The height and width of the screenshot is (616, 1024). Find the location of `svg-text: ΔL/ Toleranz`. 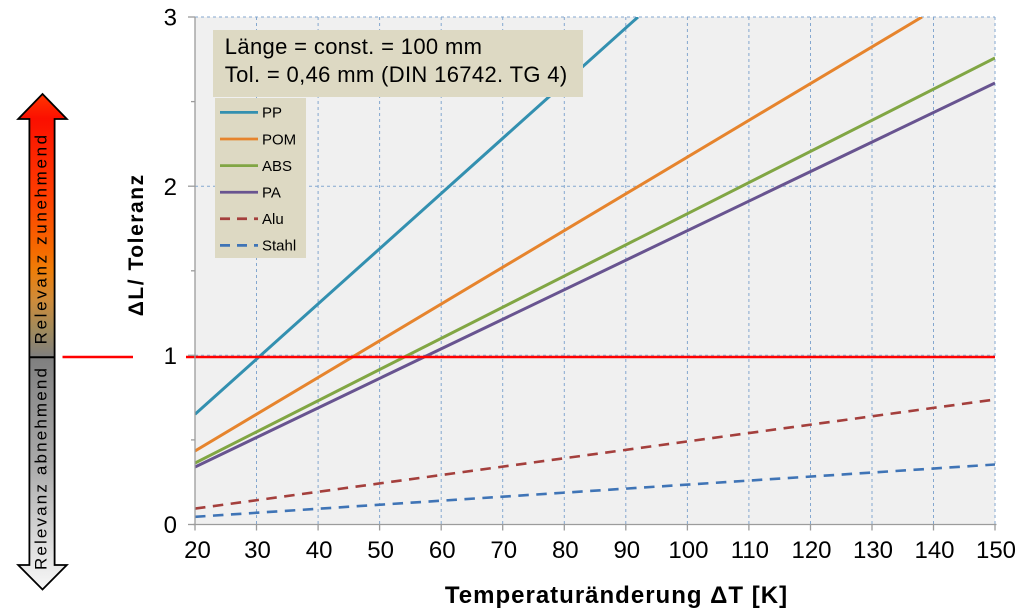

svg-text: ΔL/ Toleranz is located at coordinates (136, 244).